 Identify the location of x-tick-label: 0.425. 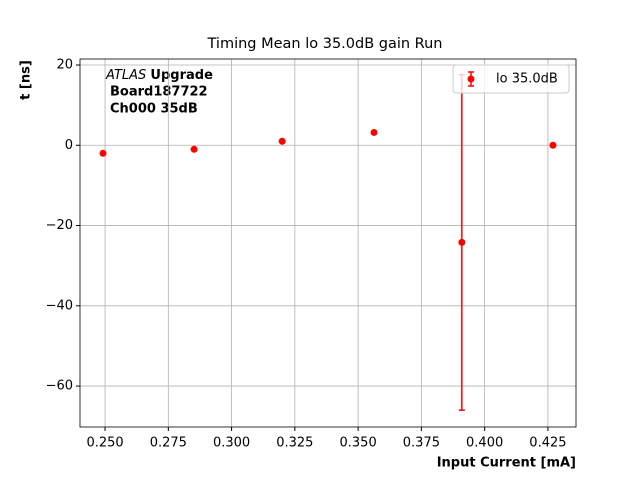
(547, 443).